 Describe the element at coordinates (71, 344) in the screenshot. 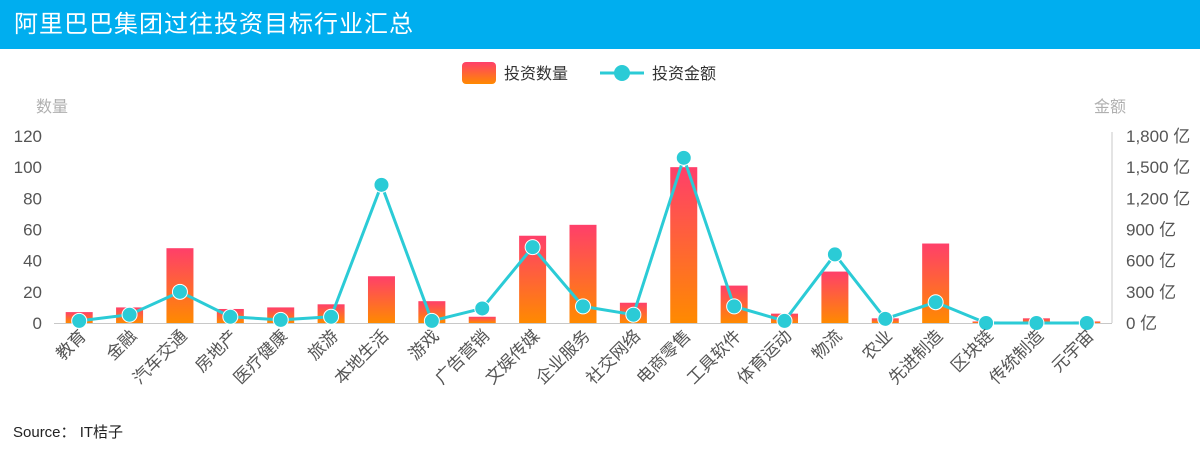

I see `x-tick-label: 教育` at that location.